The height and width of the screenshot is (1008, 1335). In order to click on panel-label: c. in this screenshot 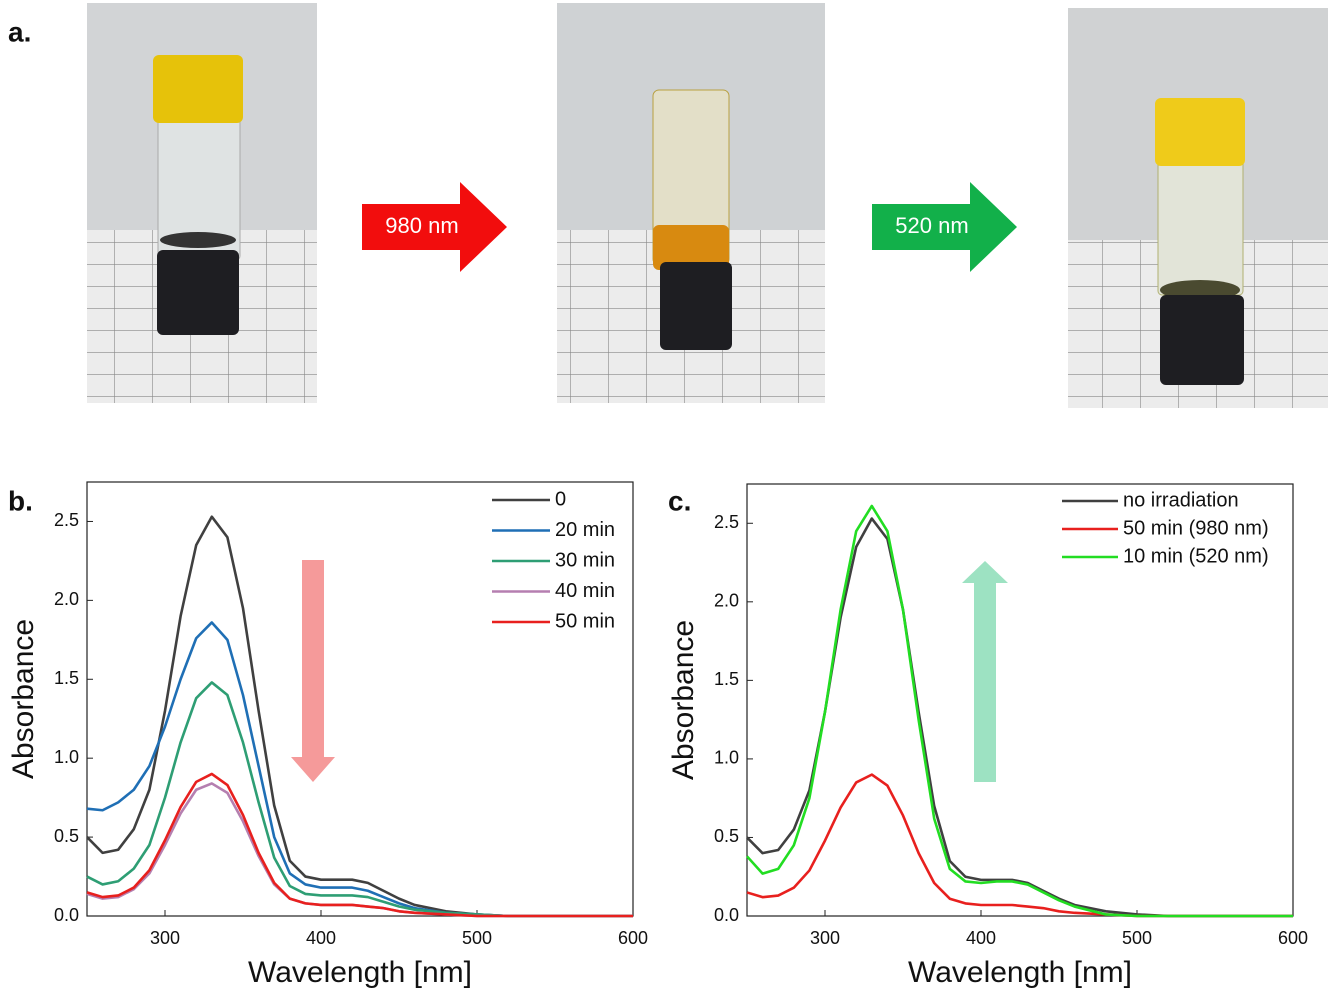, I will do `click(679, 500)`.